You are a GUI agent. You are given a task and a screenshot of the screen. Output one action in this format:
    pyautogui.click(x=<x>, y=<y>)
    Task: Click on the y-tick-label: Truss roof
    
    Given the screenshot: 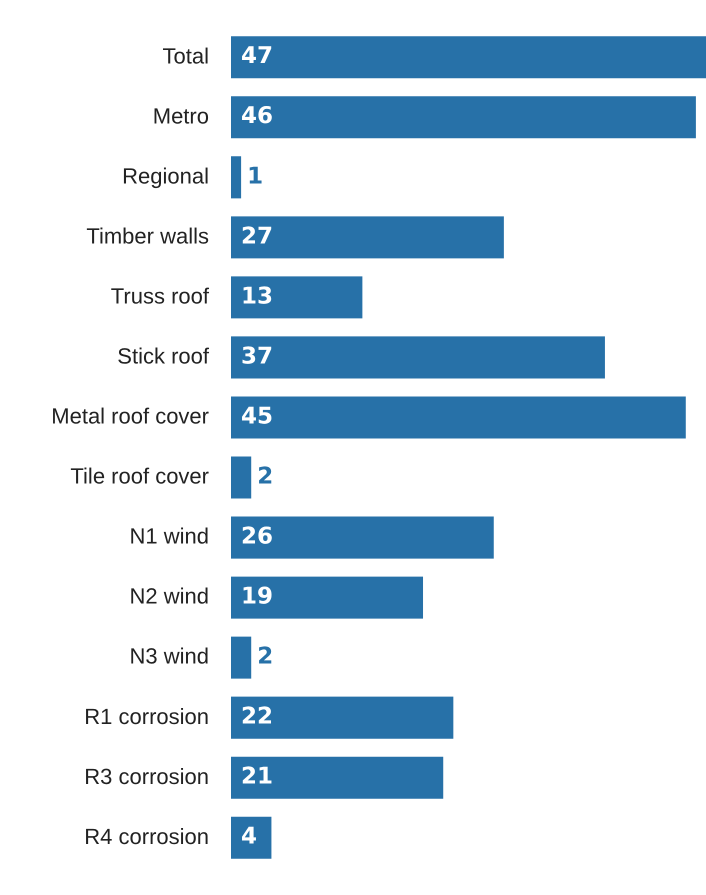 What is the action you would take?
    pyautogui.click(x=160, y=295)
    